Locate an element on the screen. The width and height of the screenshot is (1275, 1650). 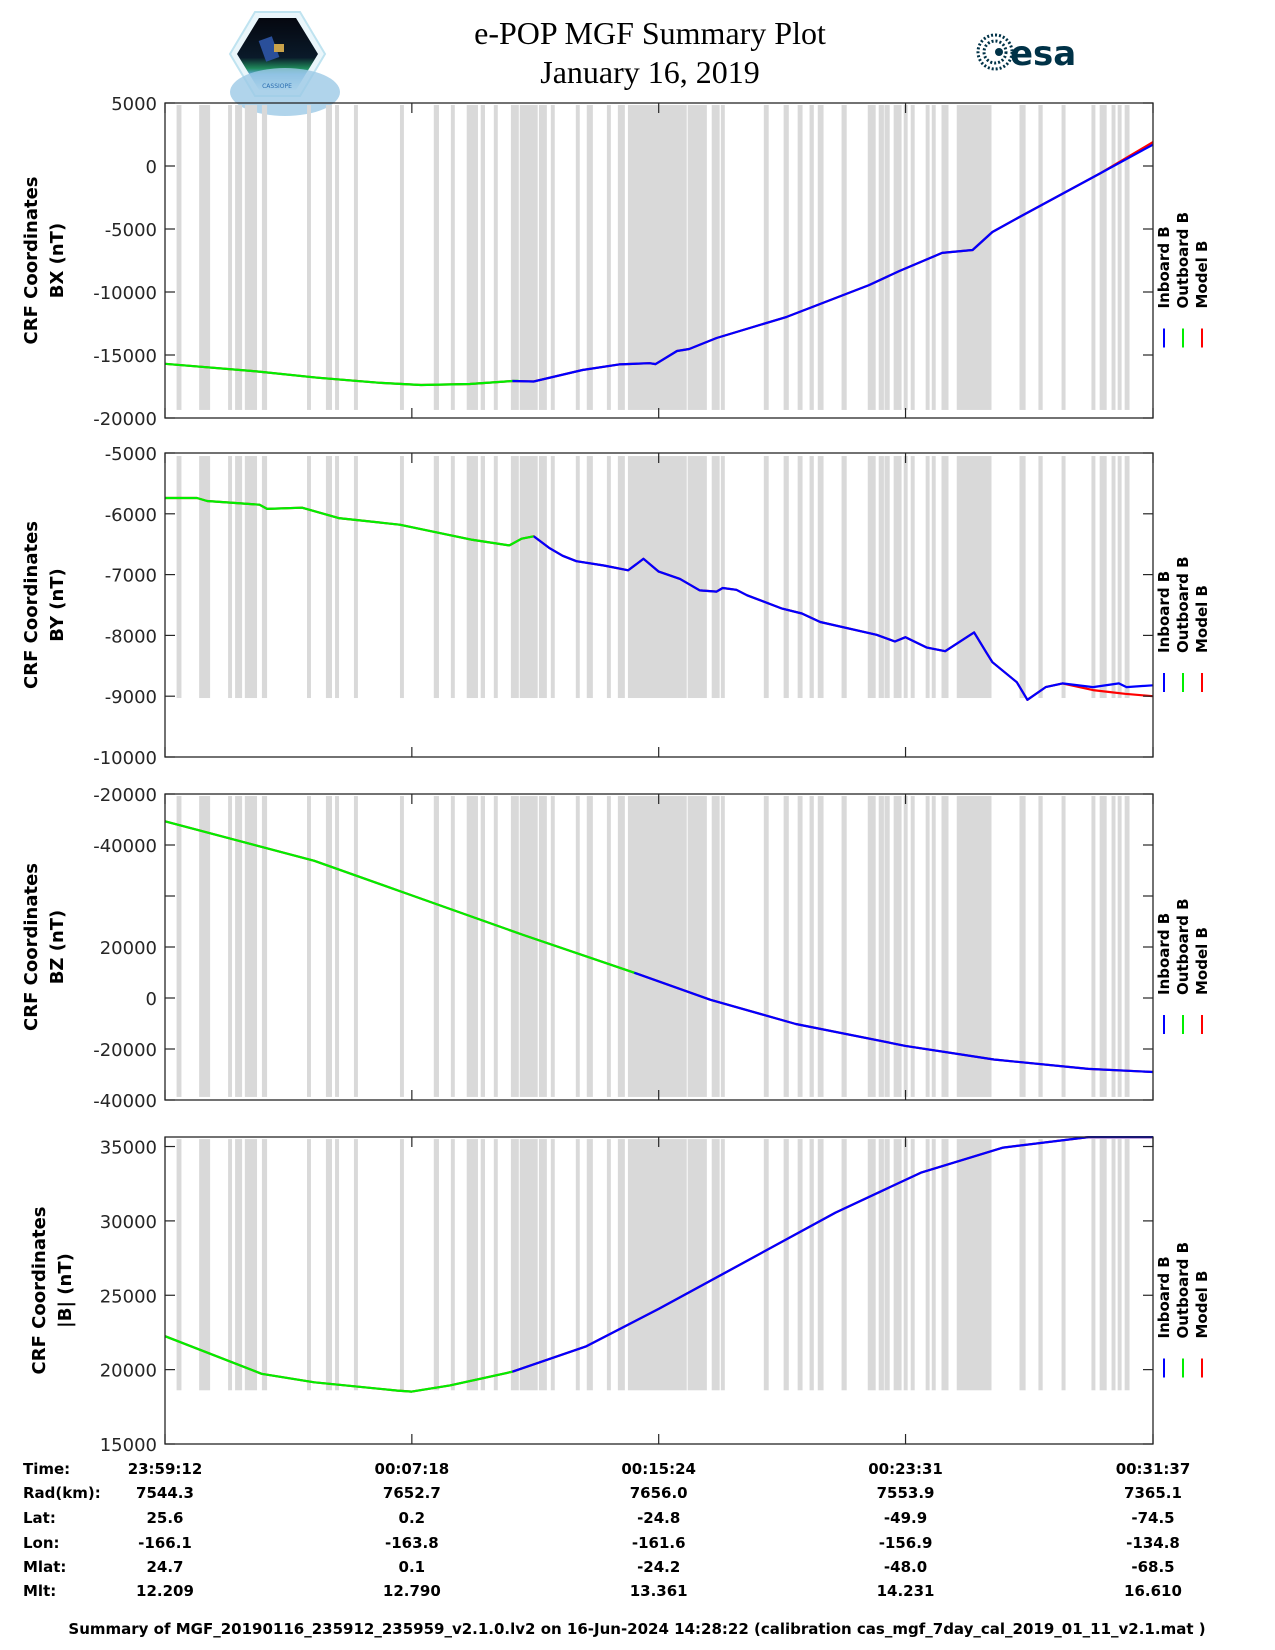
y-tick-label: 20000 is located at coordinates (128, 1371).